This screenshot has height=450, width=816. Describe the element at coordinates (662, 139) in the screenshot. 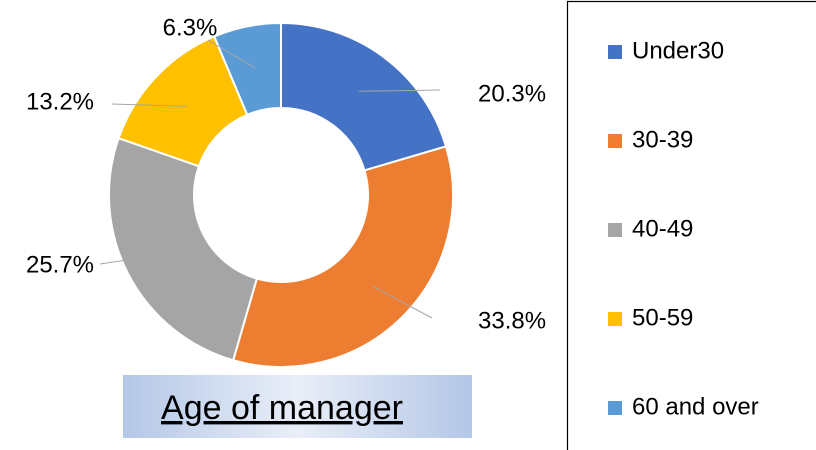

I see `legend-label: 30-39` at that location.